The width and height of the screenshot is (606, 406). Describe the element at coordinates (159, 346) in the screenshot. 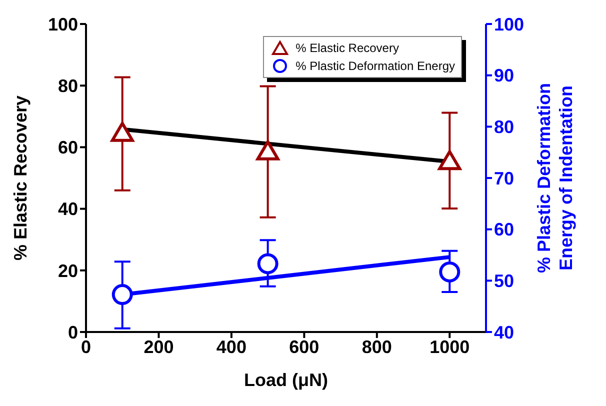

I see `x-tick-label: 200` at that location.